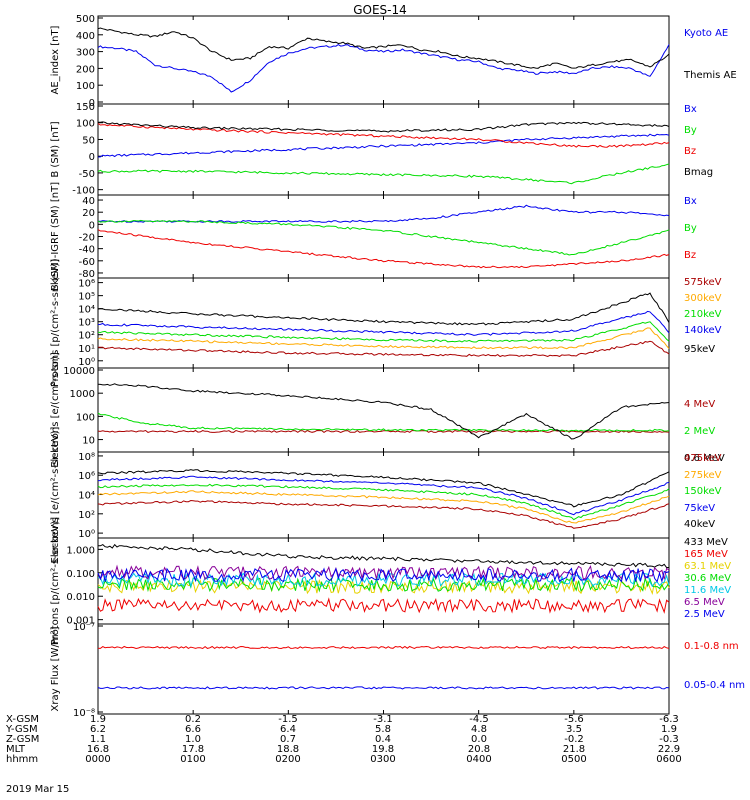 This screenshot has height=800, width=750. What do you see at coordinates (85, 107) in the screenshot?
I see `y-tick-label: 150` at bounding box center [85, 107].